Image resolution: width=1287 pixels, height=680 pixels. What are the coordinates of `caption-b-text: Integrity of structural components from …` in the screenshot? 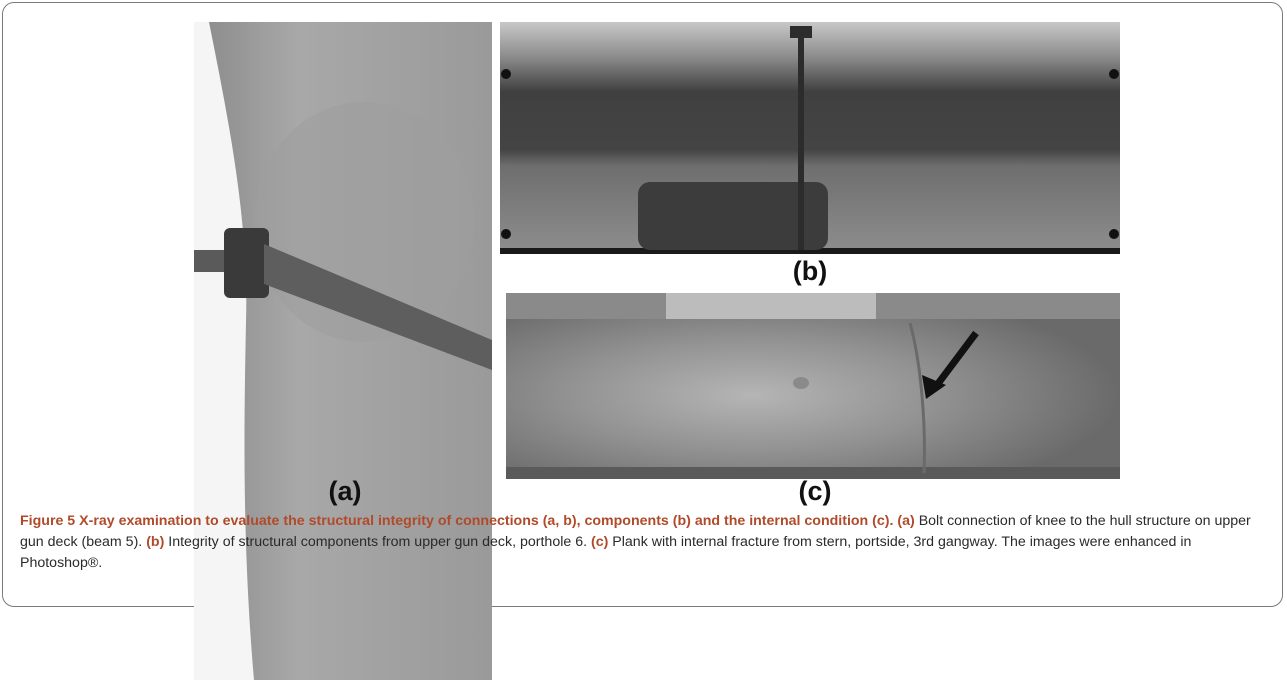 It's located at (378, 542).